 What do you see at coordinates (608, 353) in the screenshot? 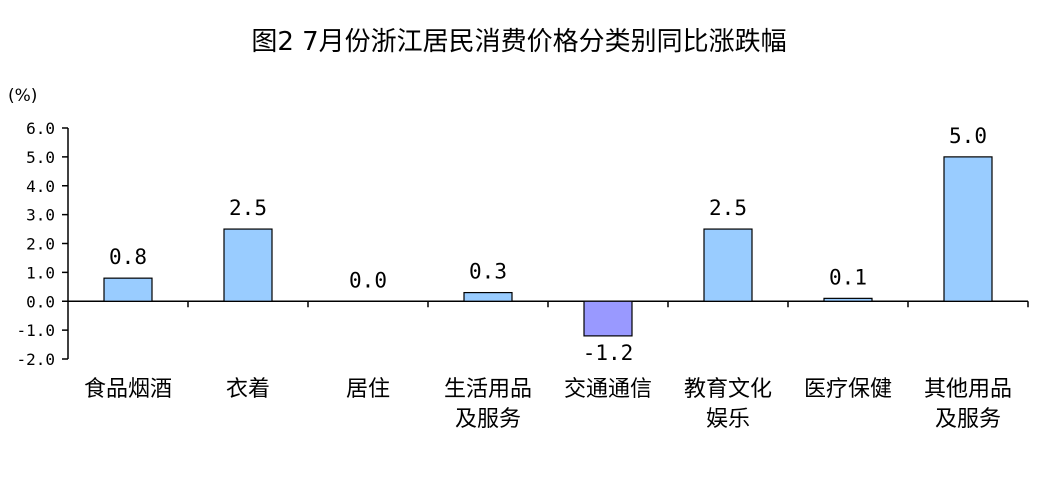
I see `data-label: -1.2` at bounding box center [608, 353].